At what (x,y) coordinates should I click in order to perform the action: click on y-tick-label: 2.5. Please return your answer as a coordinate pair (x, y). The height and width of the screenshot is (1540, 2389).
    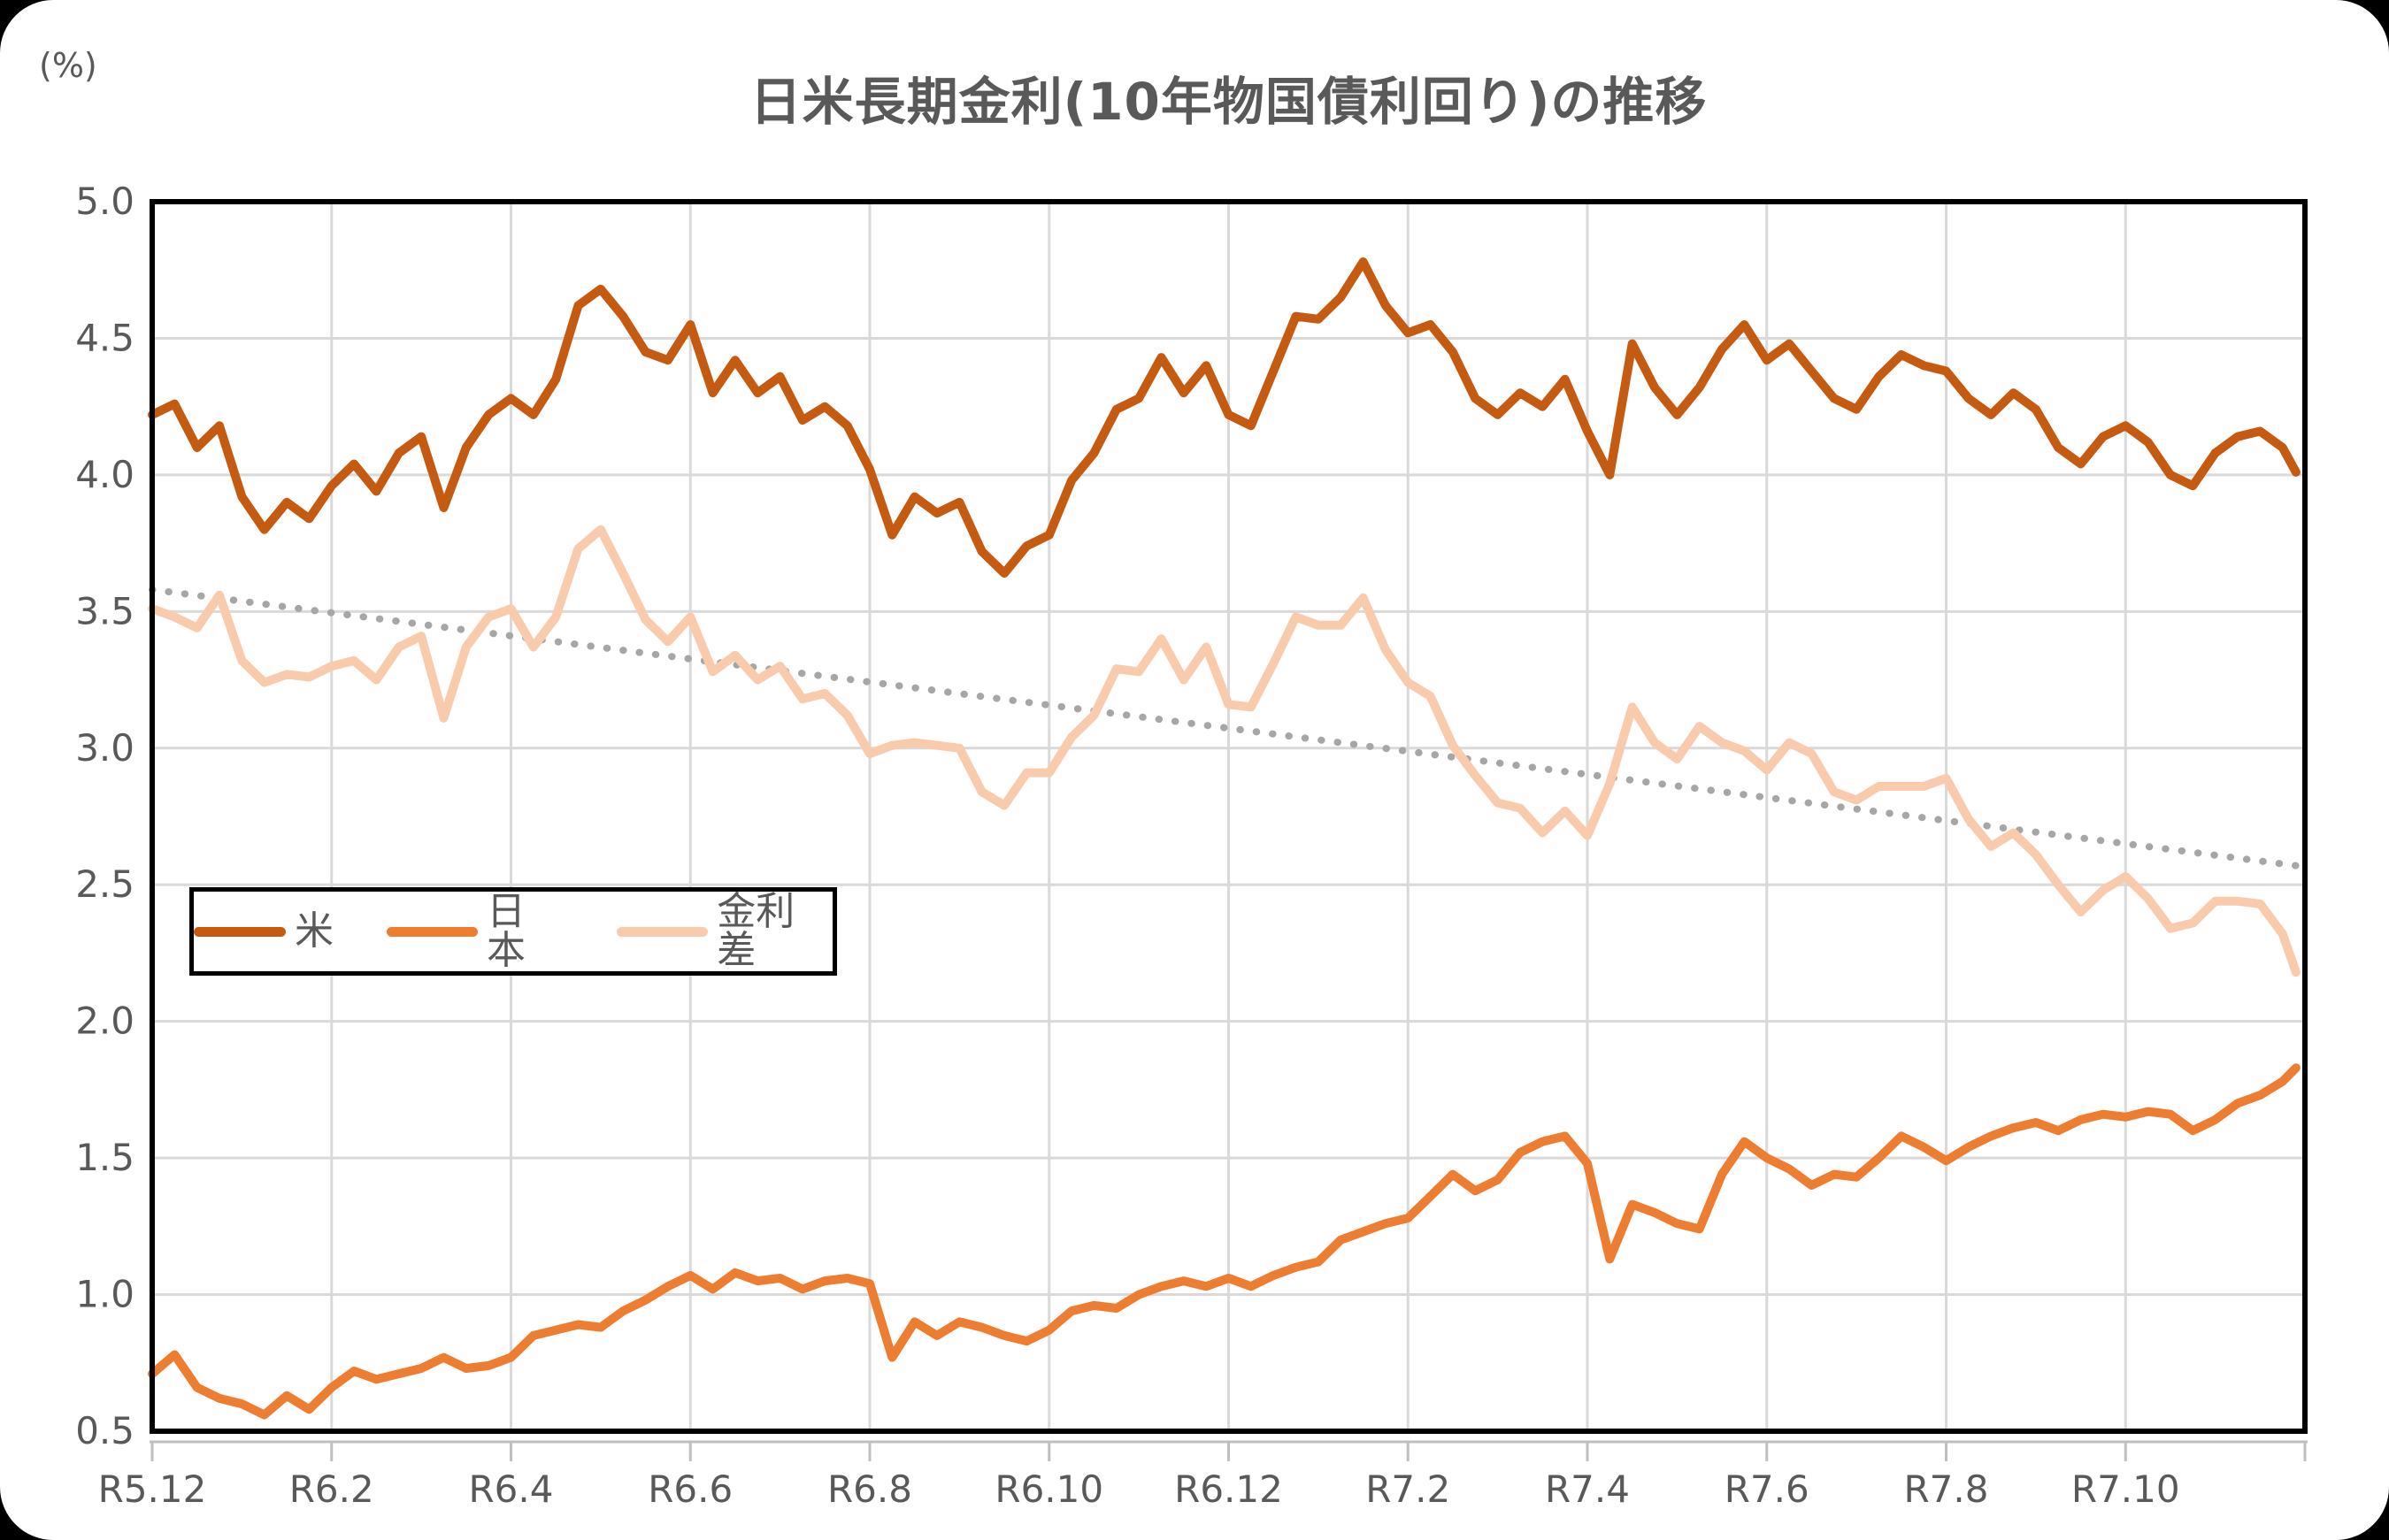
    Looking at the image, I should click on (104, 884).